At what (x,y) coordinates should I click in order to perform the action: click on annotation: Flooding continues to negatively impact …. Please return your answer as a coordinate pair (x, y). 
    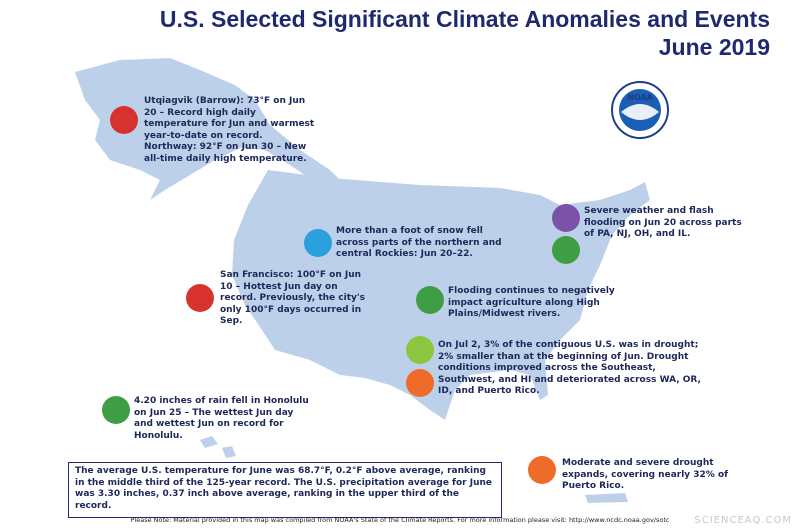
    Looking at the image, I should click on (531, 302).